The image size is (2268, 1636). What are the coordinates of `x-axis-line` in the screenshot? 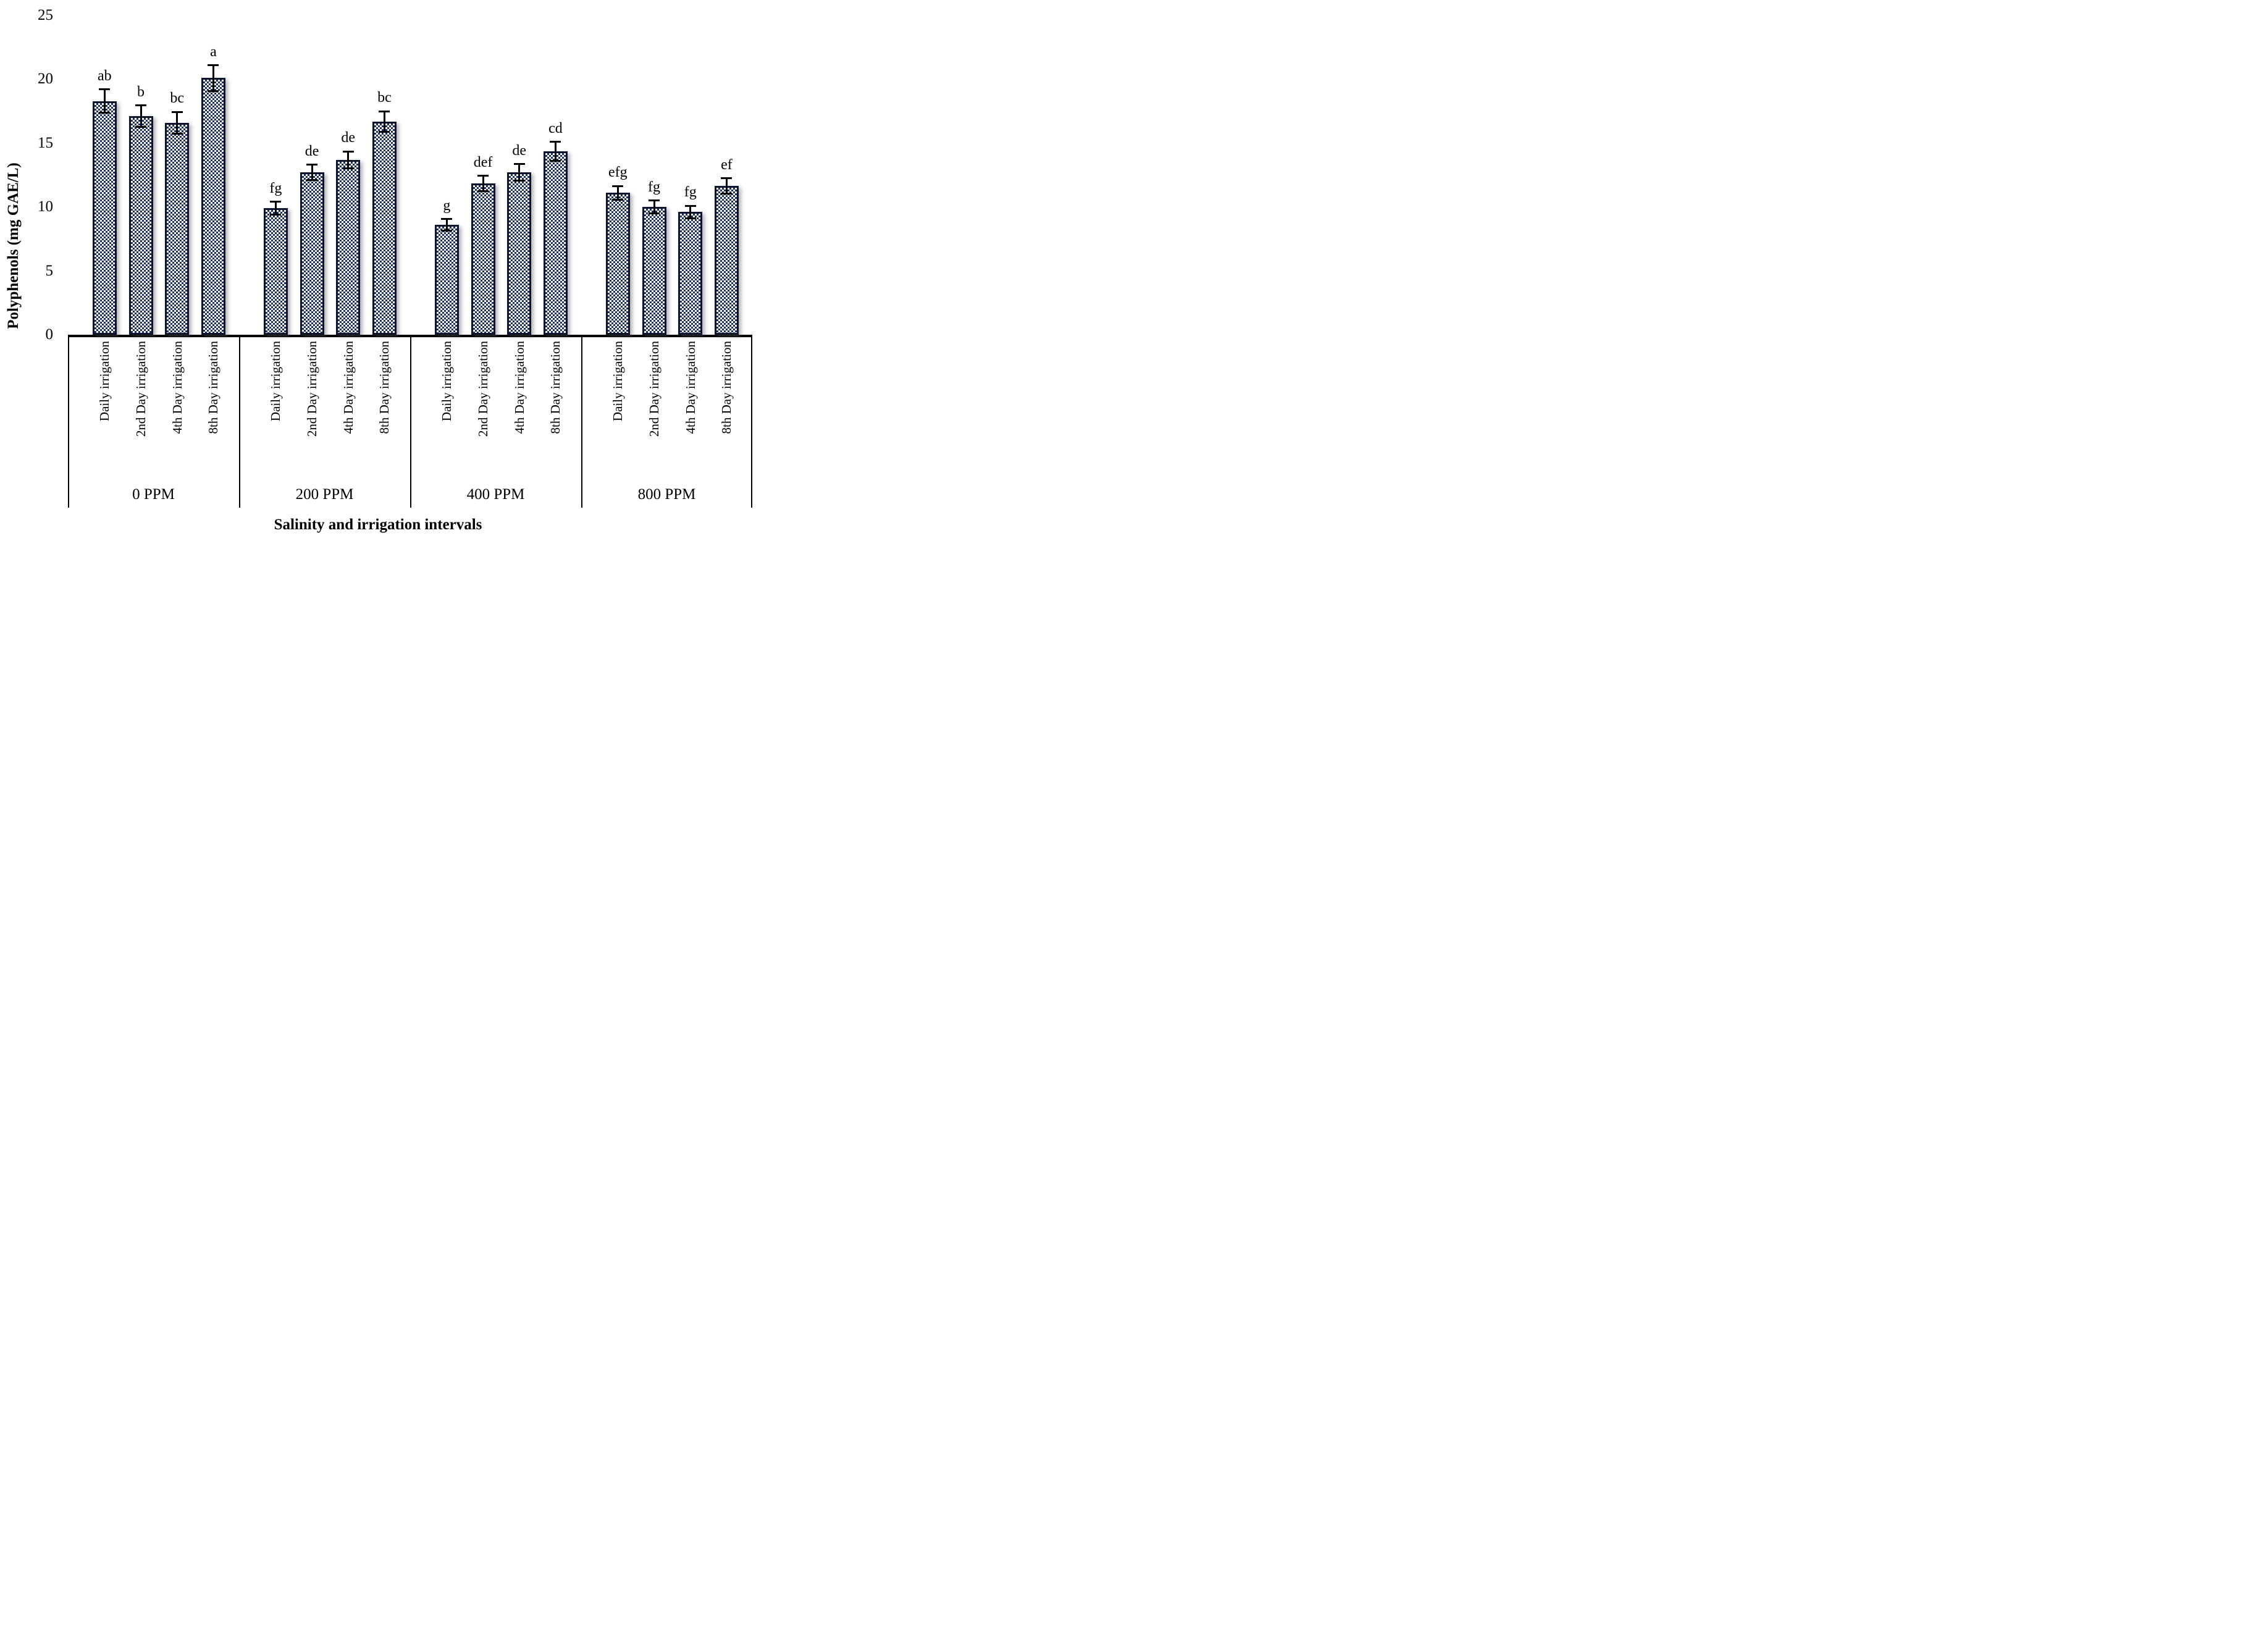 It's located at (410, 336).